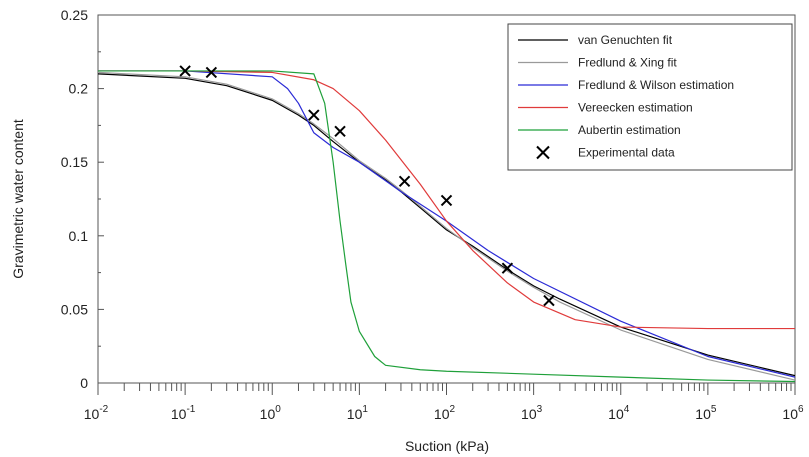 This screenshot has width=809, height=457. What do you see at coordinates (79, 89) in the screenshot?
I see `y-tick-label: 0.2` at bounding box center [79, 89].